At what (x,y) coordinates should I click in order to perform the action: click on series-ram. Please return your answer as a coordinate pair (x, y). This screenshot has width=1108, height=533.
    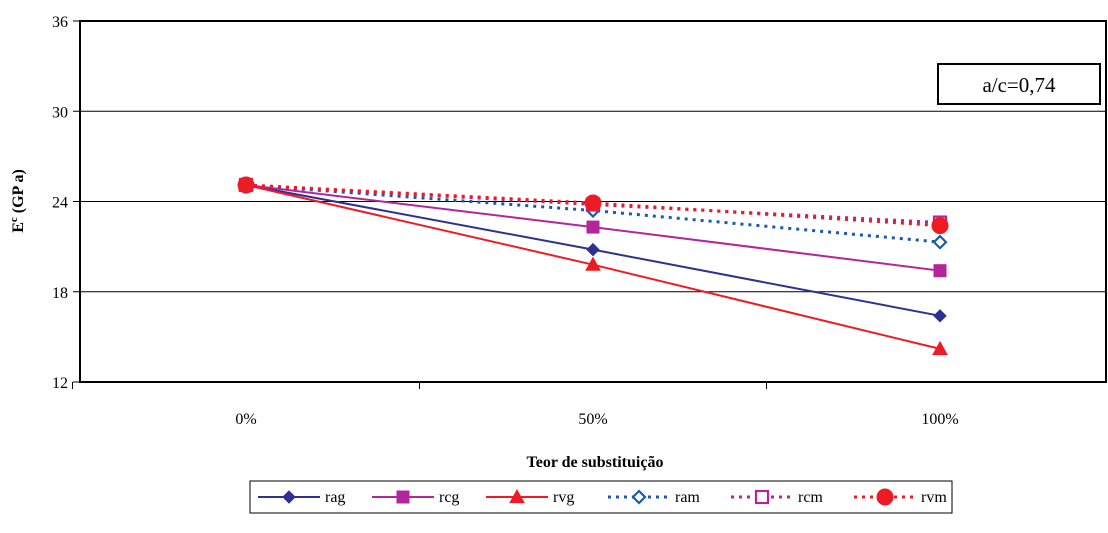
    Looking at the image, I should click on (593, 213).